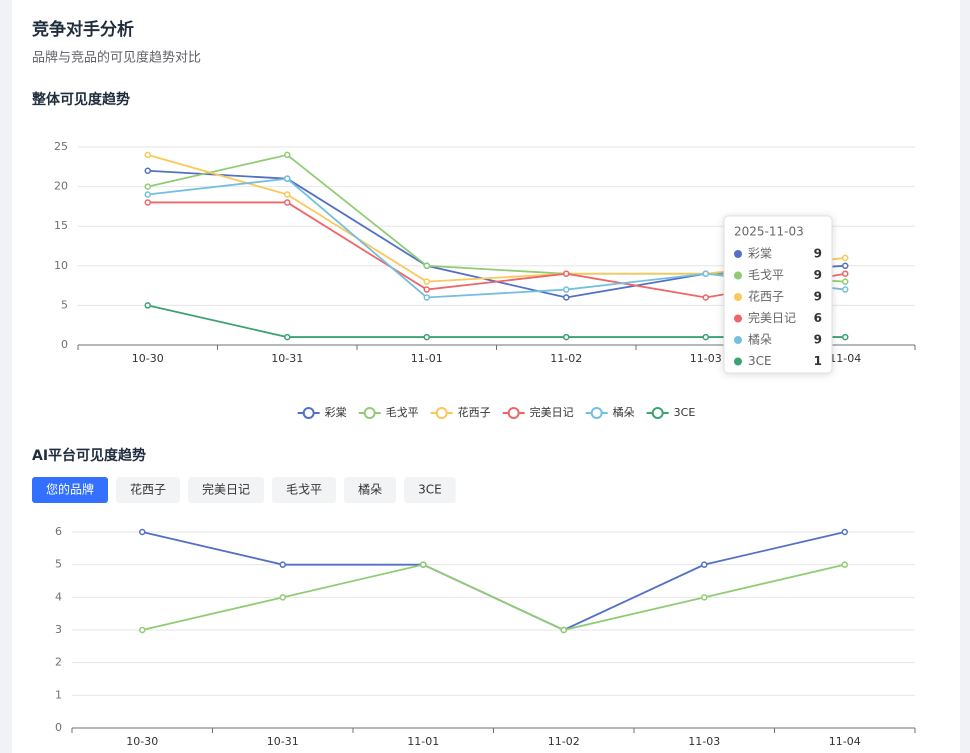 The height and width of the screenshot is (753, 970). Describe the element at coordinates (818, 361) in the screenshot. I see `tooltip-value: 1` at that location.